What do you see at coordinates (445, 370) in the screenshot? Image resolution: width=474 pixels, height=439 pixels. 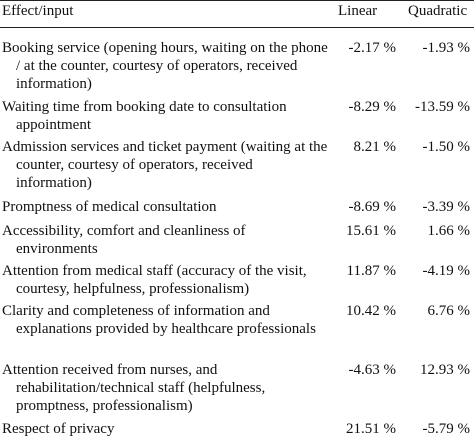 I see `quadratic-cell: 12.93 %` at bounding box center [445, 370].